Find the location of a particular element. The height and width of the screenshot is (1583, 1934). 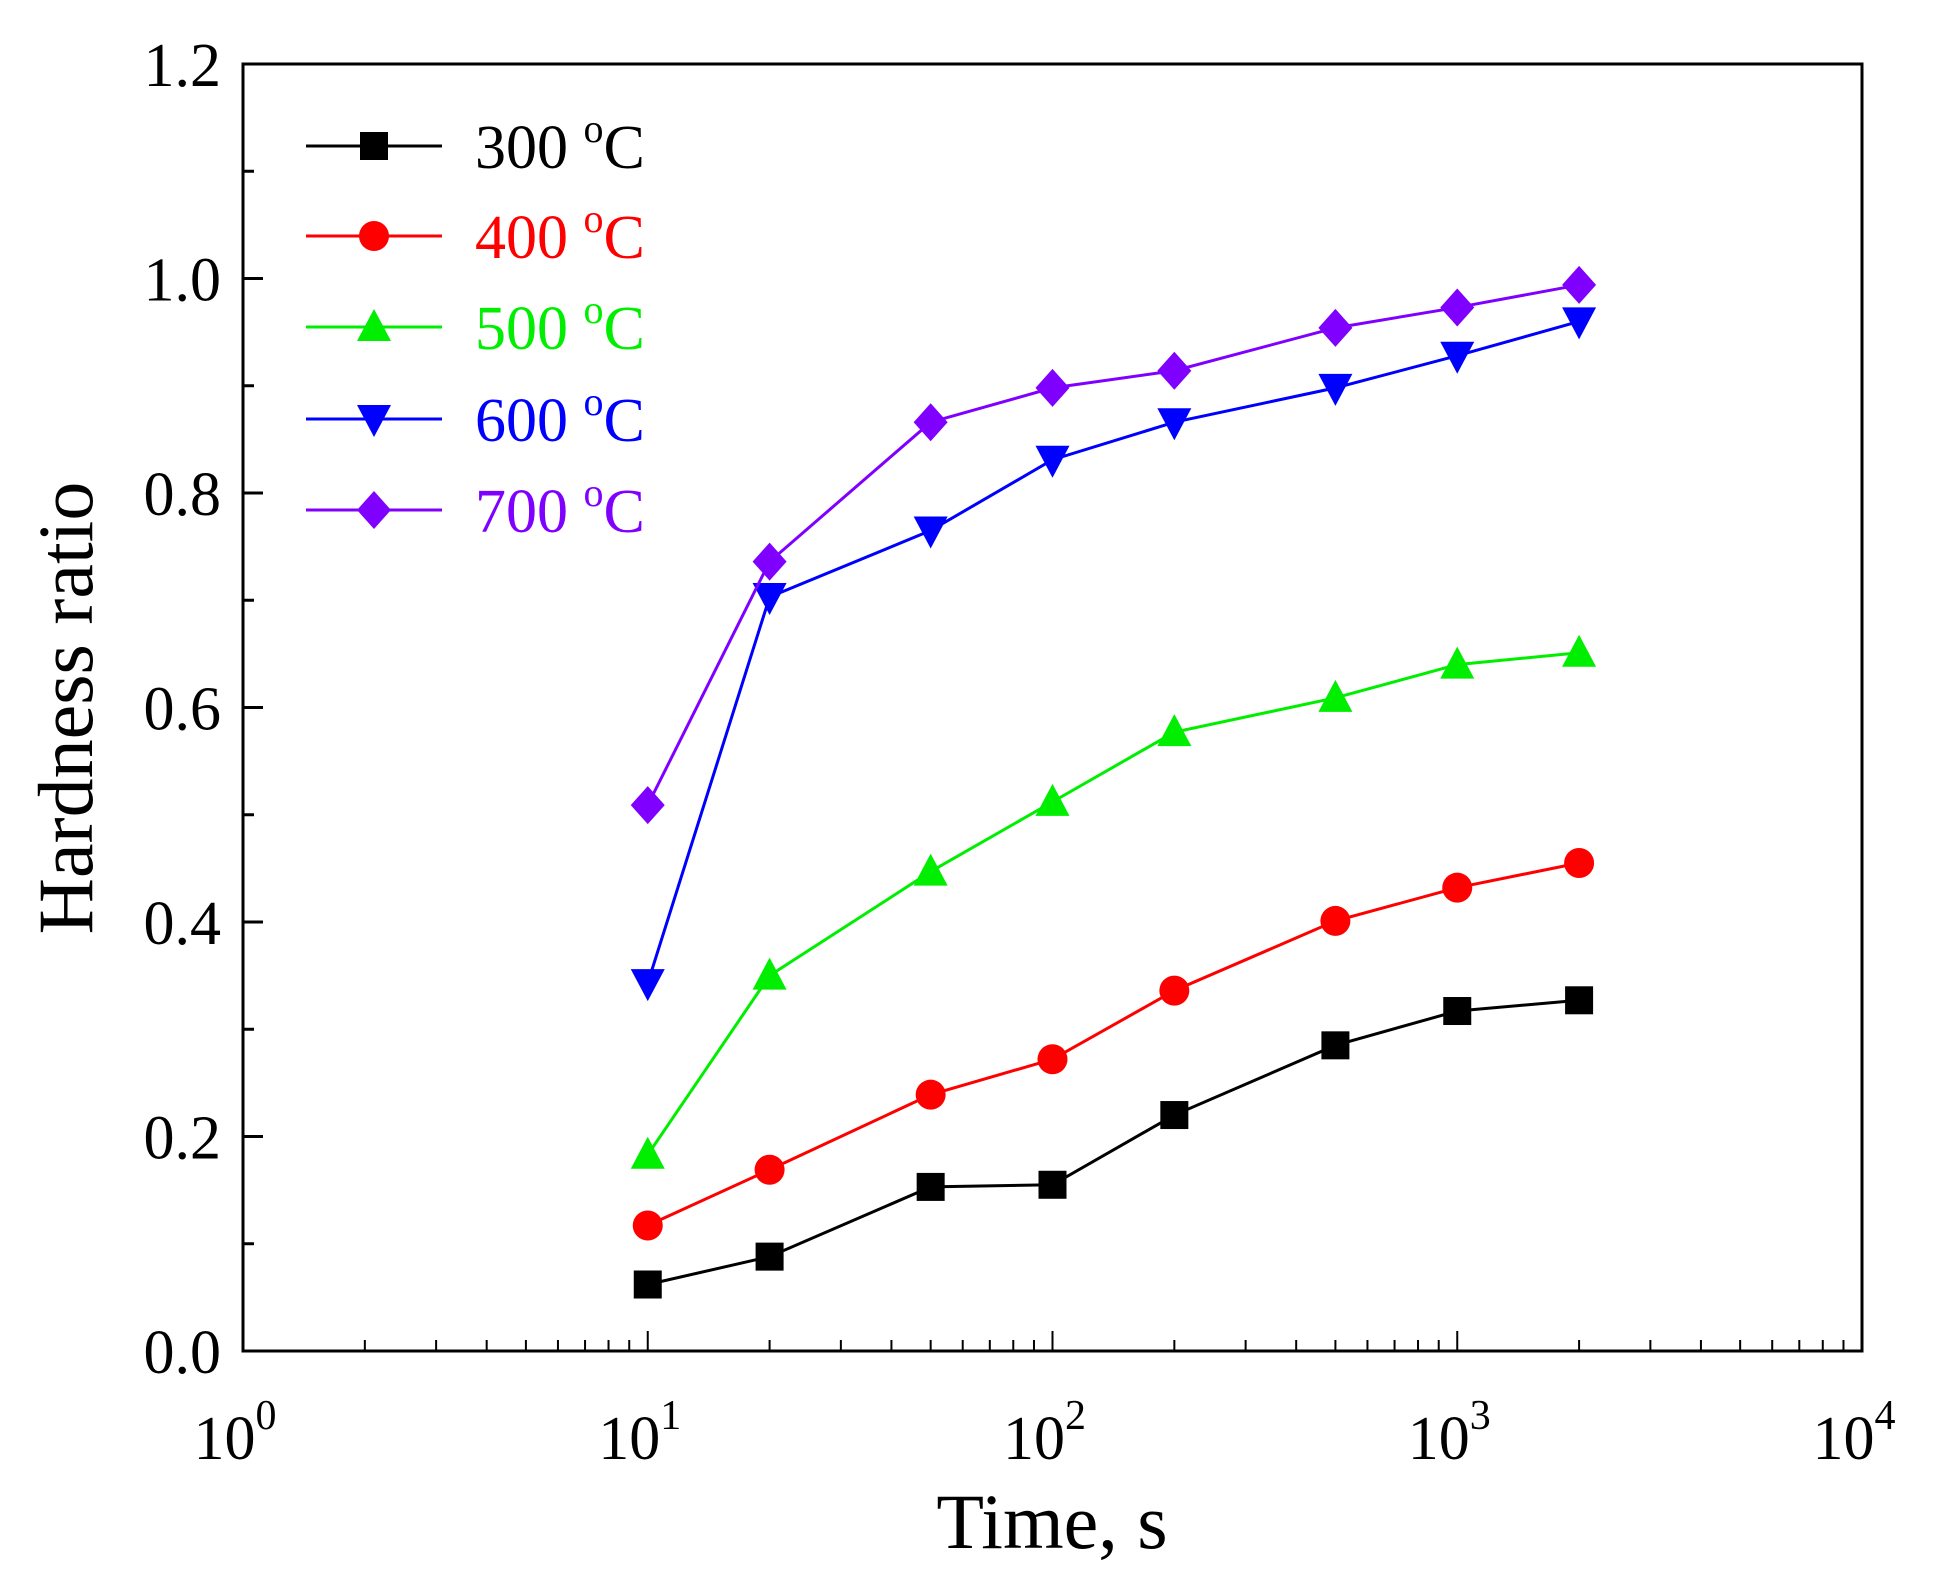

legend-item-500: 500 oC is located at coordinates (475, 325).